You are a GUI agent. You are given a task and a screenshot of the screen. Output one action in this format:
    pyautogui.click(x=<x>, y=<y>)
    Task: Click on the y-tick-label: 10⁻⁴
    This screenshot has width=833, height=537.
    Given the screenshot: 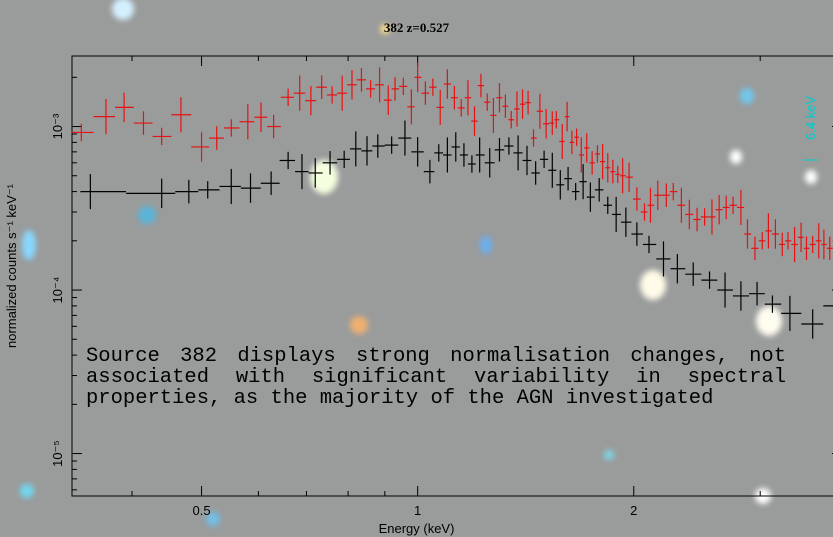 What is the action you would take?
    pyautogui.click(x=57, y=290)
    